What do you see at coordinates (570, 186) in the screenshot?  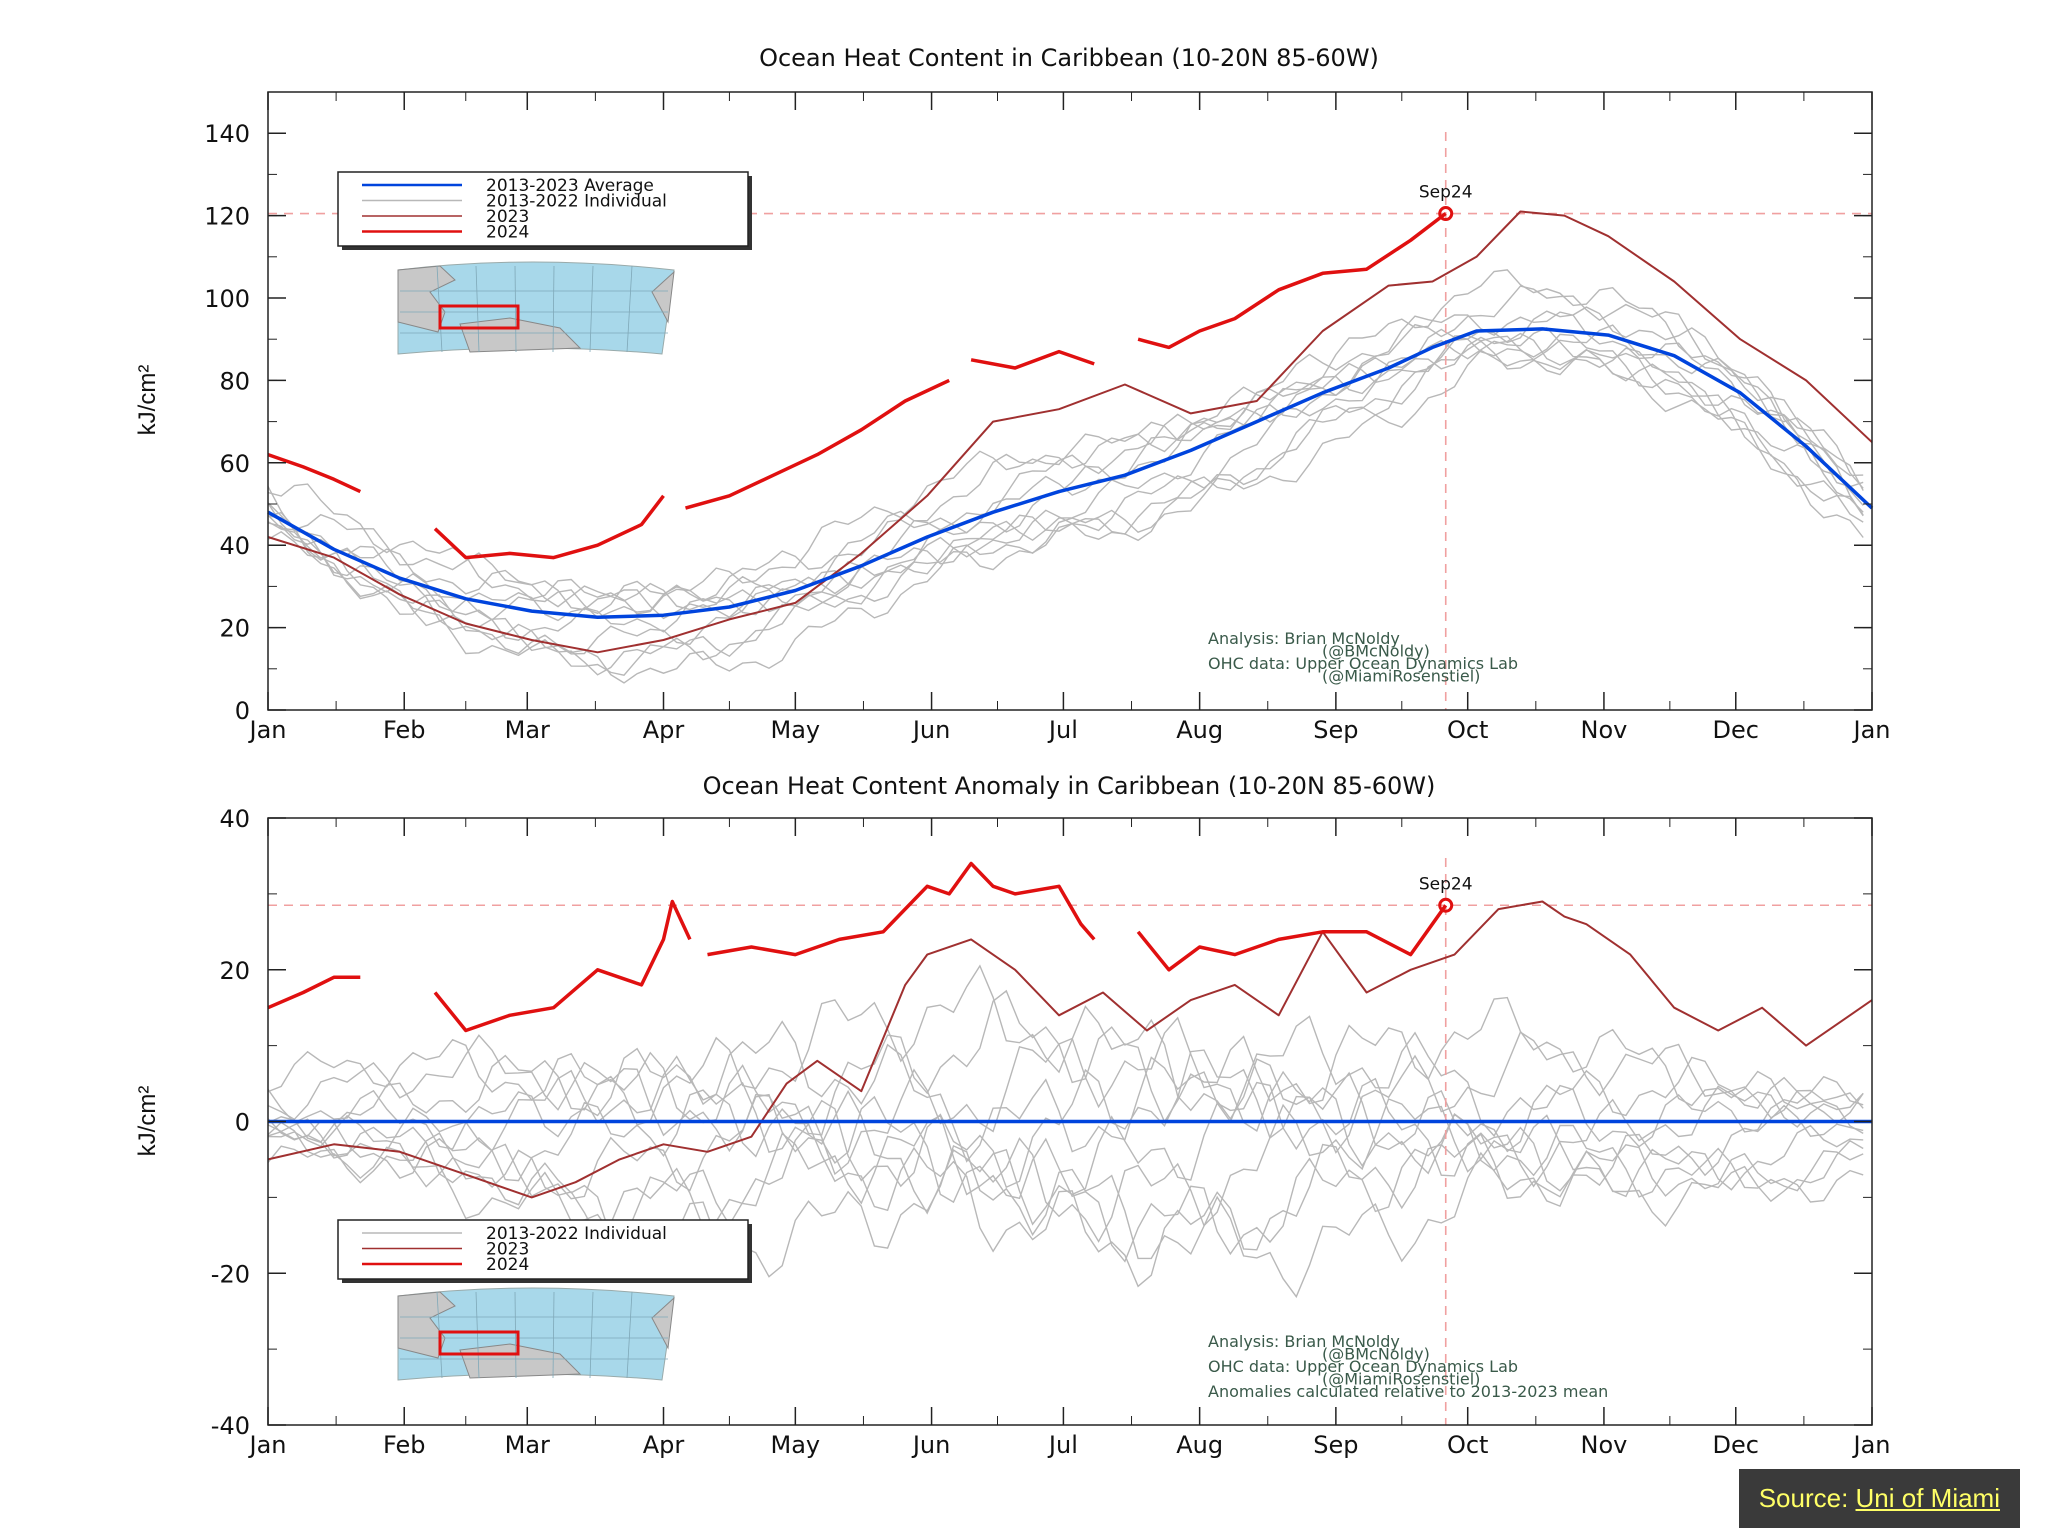 I see `legend-label: 2013-2023 Average` at bounding box center [570, 186].